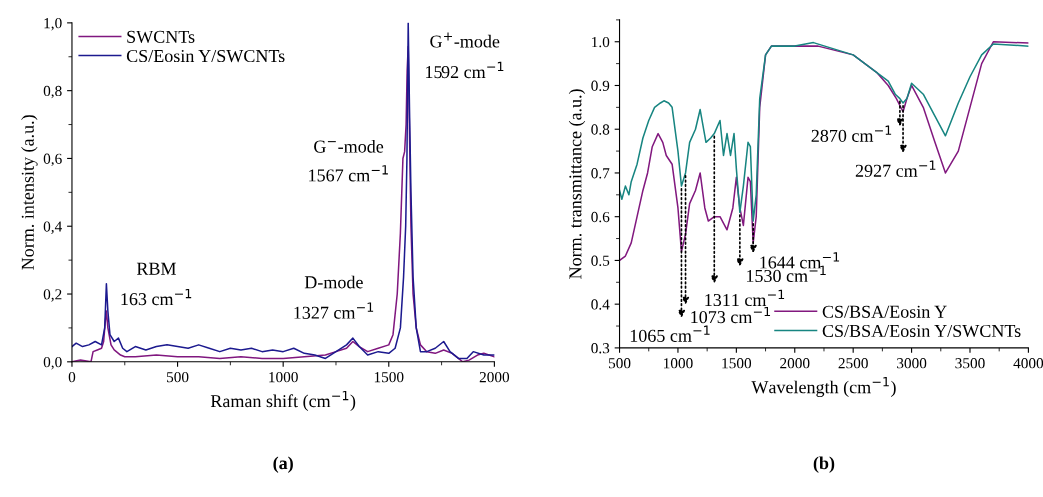 Image resolution: width=1043 pixels, height=497 pixels. I want to click on annotation: 1567 cm$^{−1}$, so click(348, 173).